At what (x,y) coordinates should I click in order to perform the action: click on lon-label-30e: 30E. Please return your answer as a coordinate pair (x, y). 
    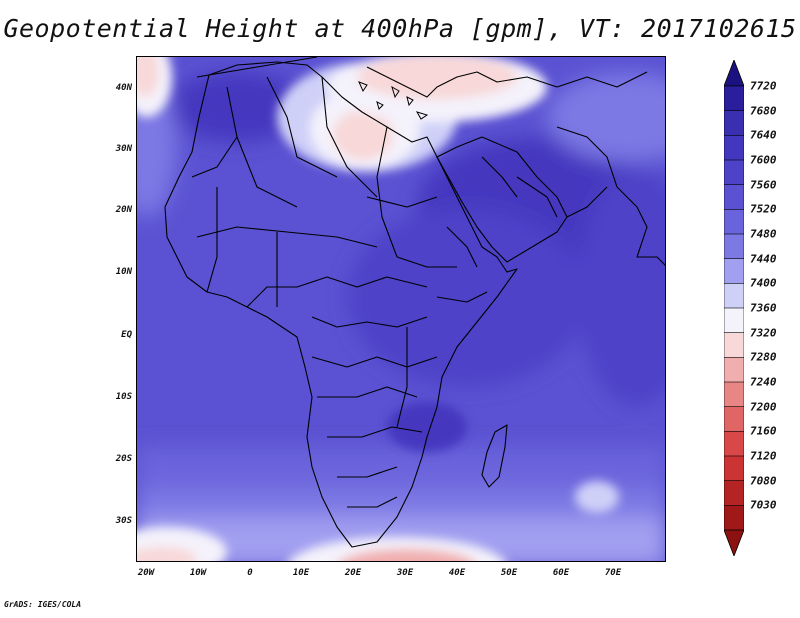
    Looking at the image, I should click on (405, 573).